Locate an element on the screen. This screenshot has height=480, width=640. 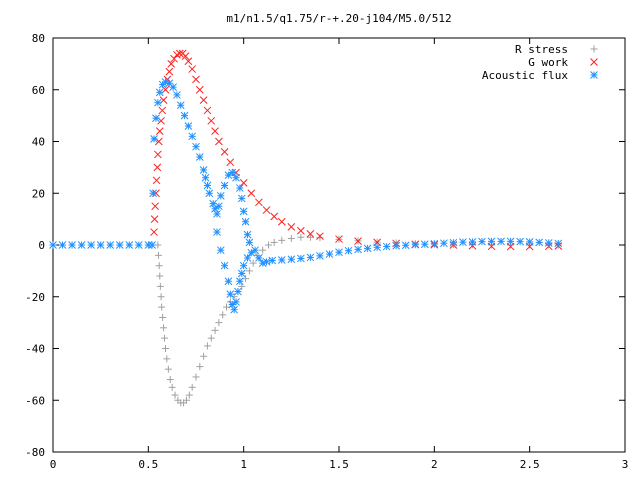
x-tick-label: 0.5 is located at coordinates (148, 464).